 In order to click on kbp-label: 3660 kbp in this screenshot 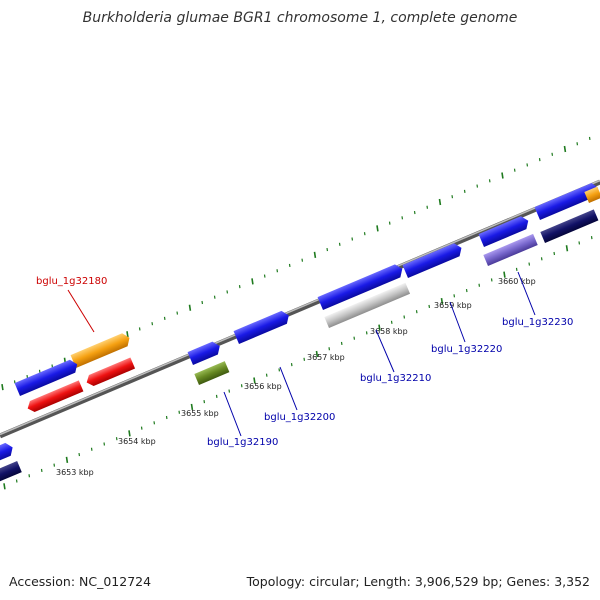, I will do `click(517, 281)`.